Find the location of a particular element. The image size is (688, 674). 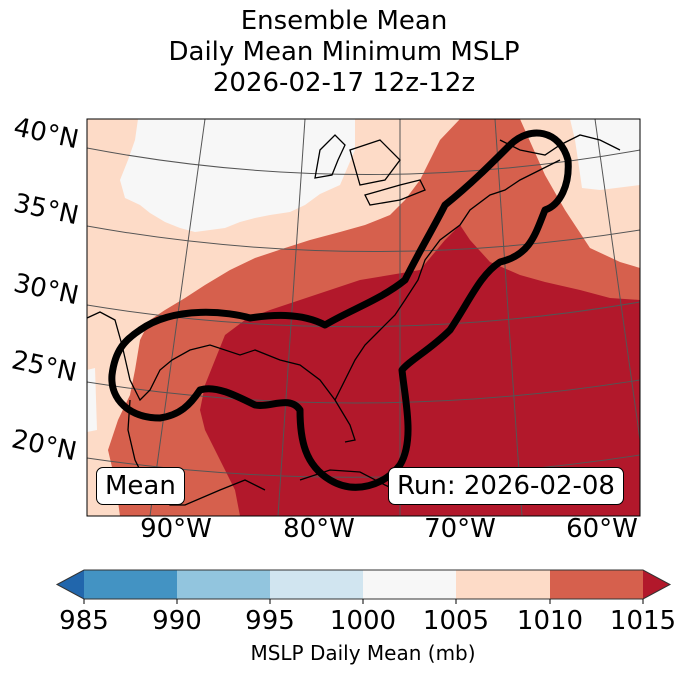

meridian-50w is located at coordinates (617, 280).